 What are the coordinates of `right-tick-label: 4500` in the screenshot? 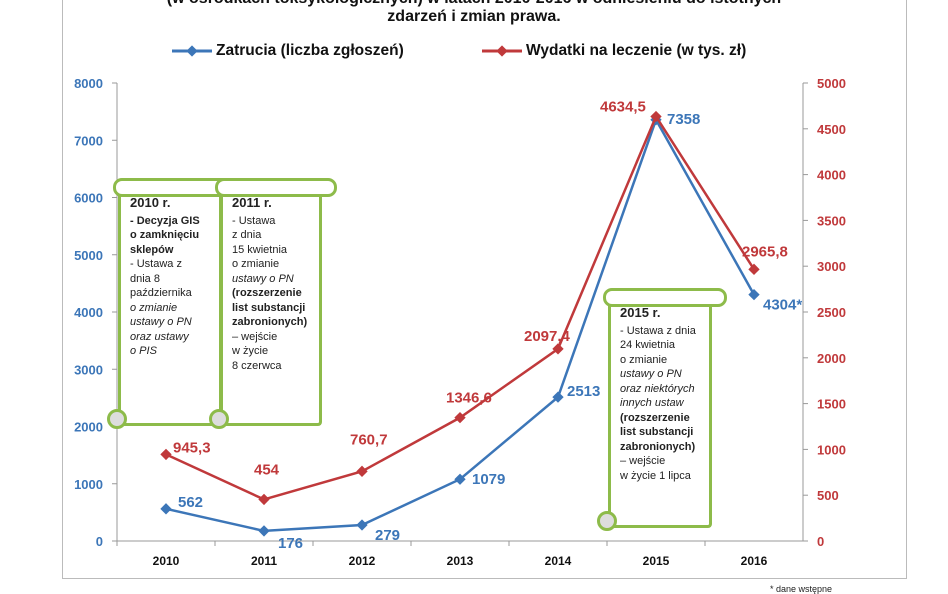 It's located at (831, 129).